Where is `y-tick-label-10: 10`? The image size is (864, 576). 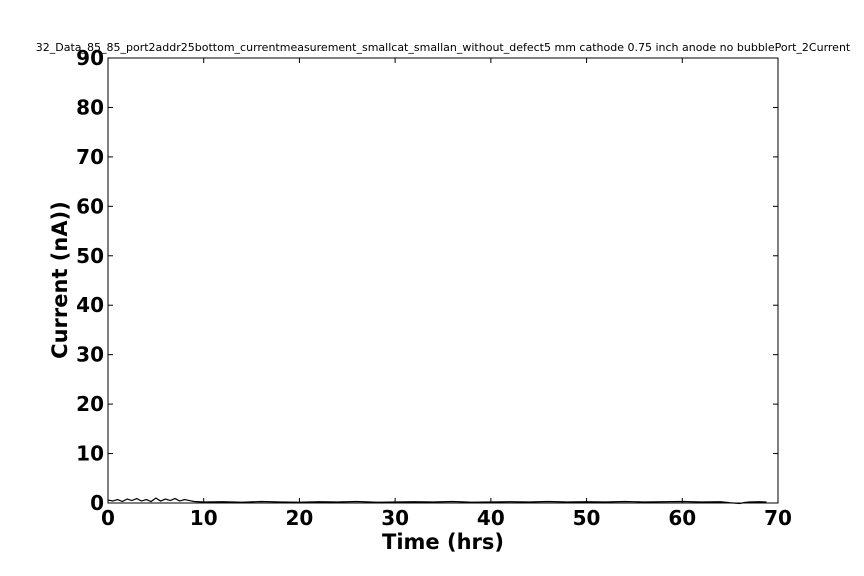
y-tick-label-10: 10 is located at coordinates (90, 454).